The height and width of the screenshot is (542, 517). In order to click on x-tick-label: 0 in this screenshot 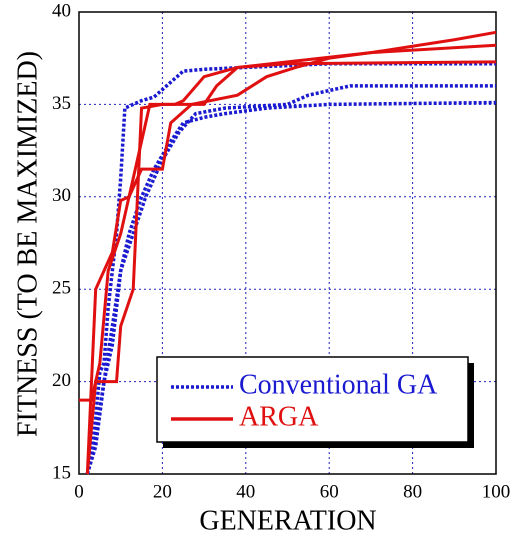, I will do `click(79, 491)`.